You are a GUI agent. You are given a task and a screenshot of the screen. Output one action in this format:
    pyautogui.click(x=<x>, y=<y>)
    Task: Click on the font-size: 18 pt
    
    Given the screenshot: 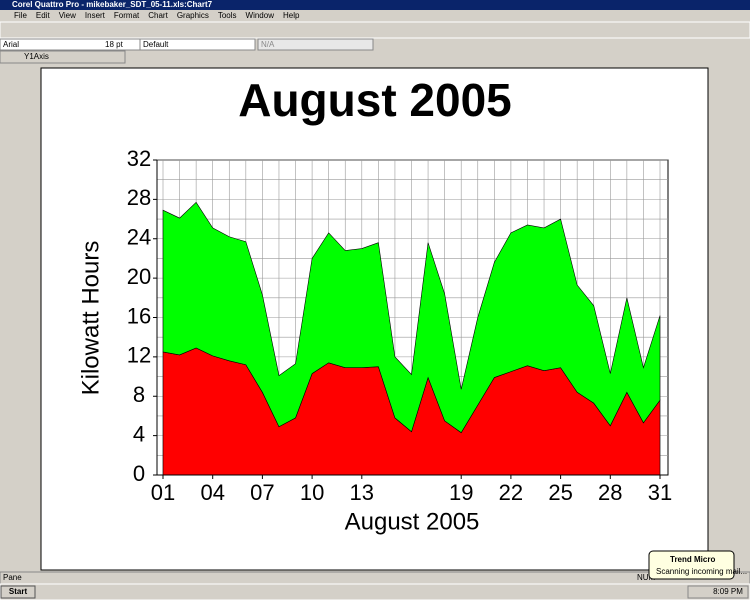 What is the action you would take?
    pyautogui.click(x=114, y=44)
    